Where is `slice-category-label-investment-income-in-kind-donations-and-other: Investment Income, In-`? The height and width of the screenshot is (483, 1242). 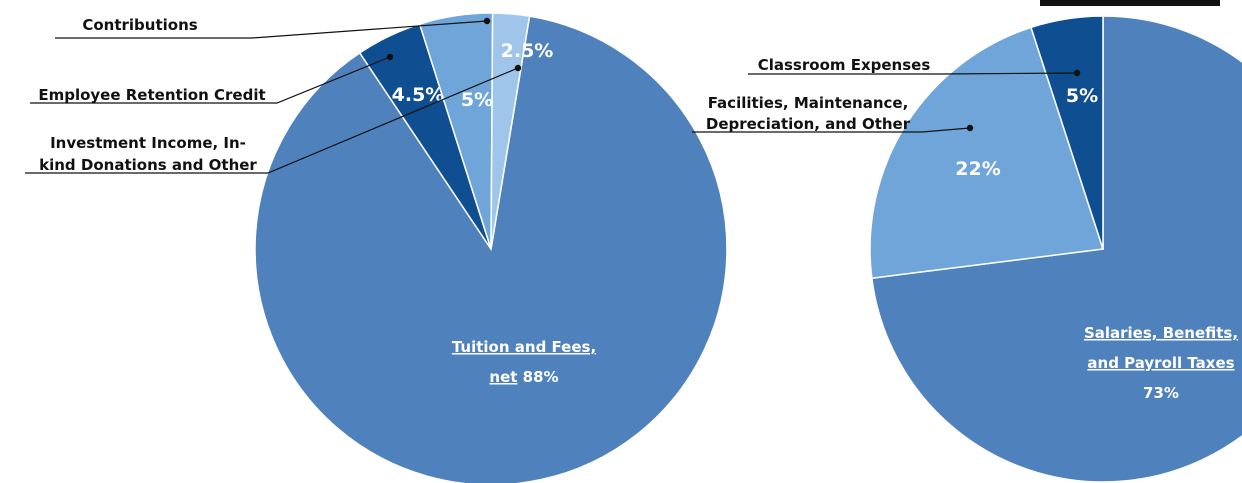 slice-category-label-investment-income-in-kind-donations-and-other: Investment Income, In- is located at coordinates (148, 143).